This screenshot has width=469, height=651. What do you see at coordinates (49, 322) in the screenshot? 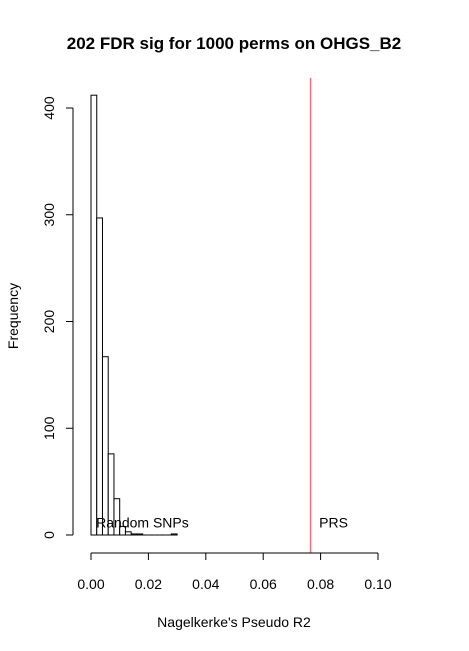
I see `y-tick-label: 200` at bounding box center [49, 322].